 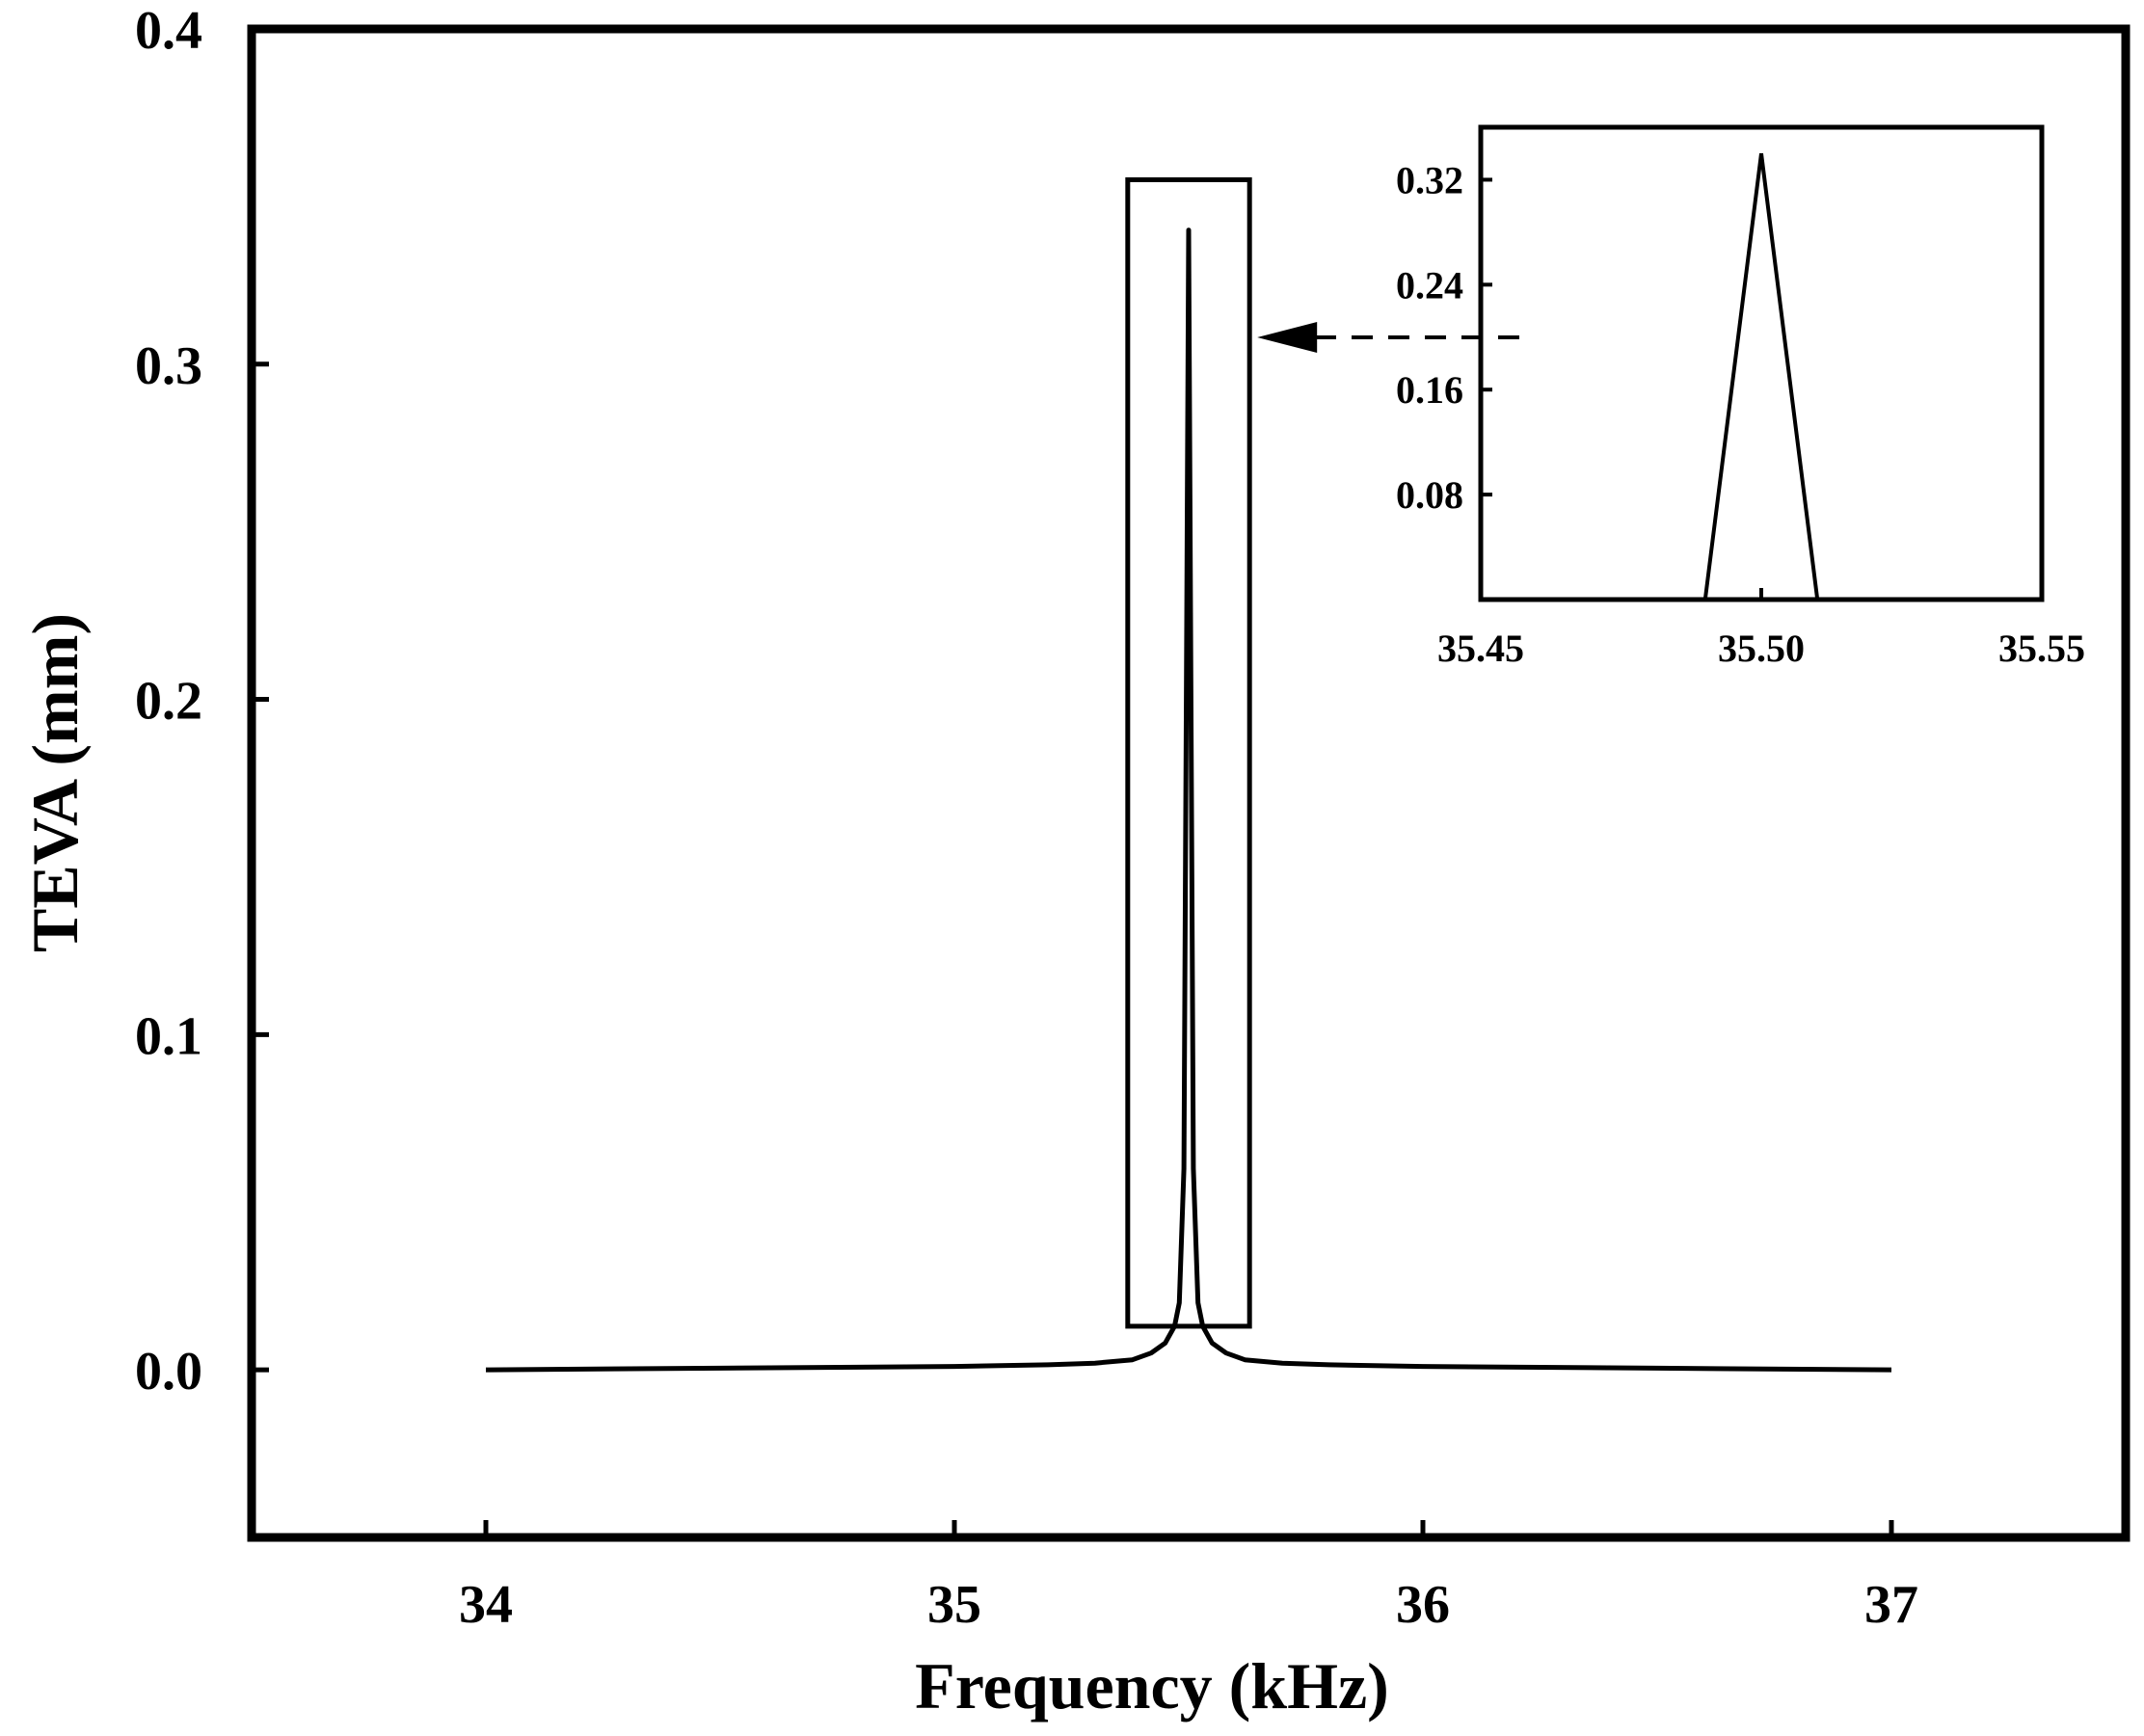 What do you see at coordinates (1429, 179) in the screenshot?
I see `inset-y-tick-label: 0.32` at bounding box center [1429, 179].